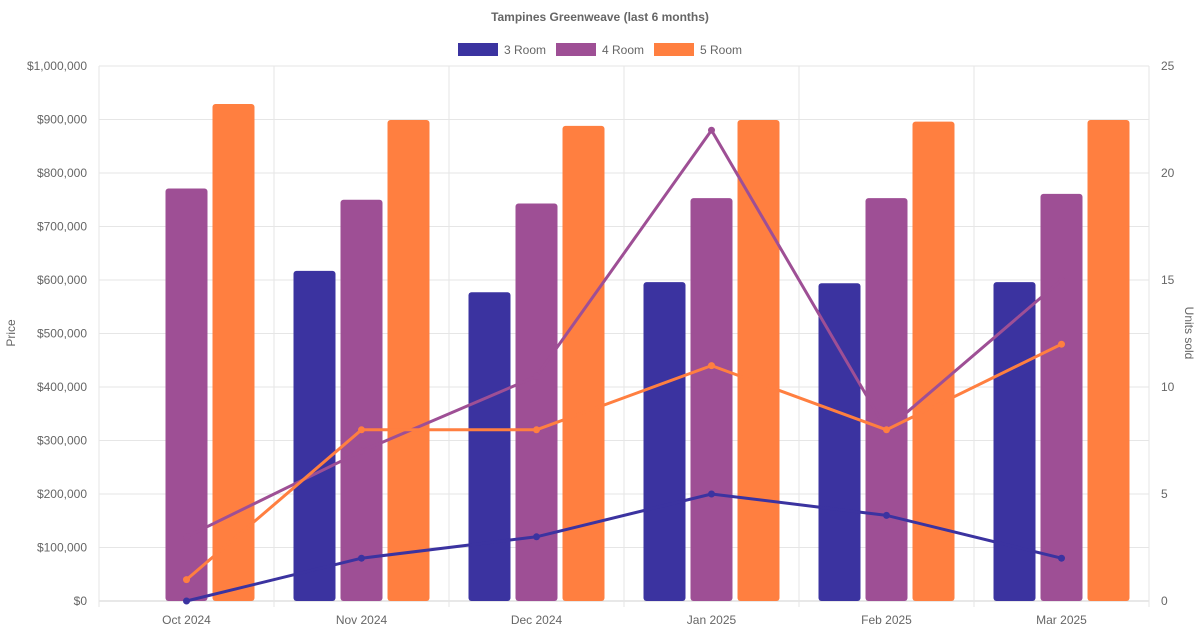 The width and height of the screenshot is (1200, 630). What do you see at coordinates (712, 620) in the screenshot?
I see `x-tick-label: Jan 2025` at bounding box center [712, 620].